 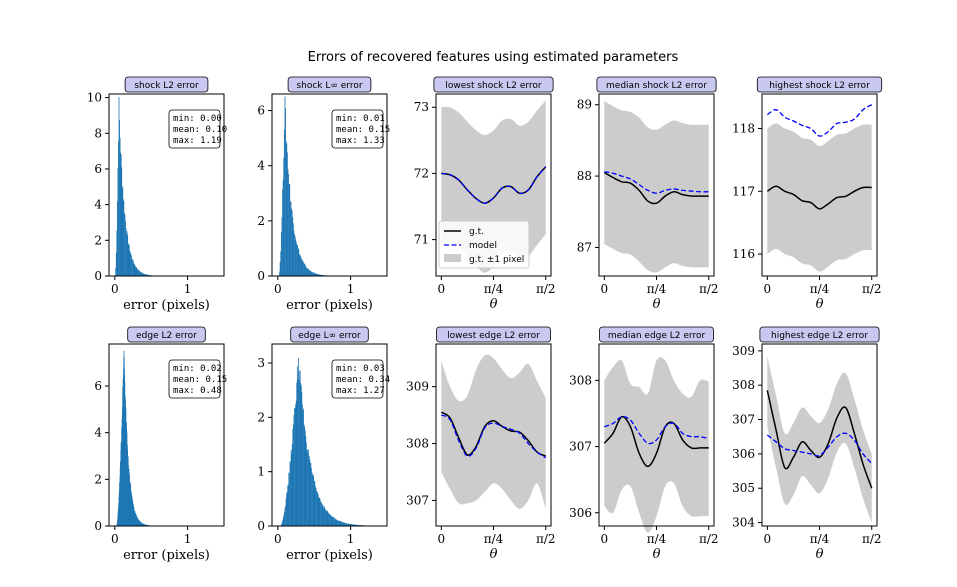 I want to click on gt-line, so click(x=819, y=197).